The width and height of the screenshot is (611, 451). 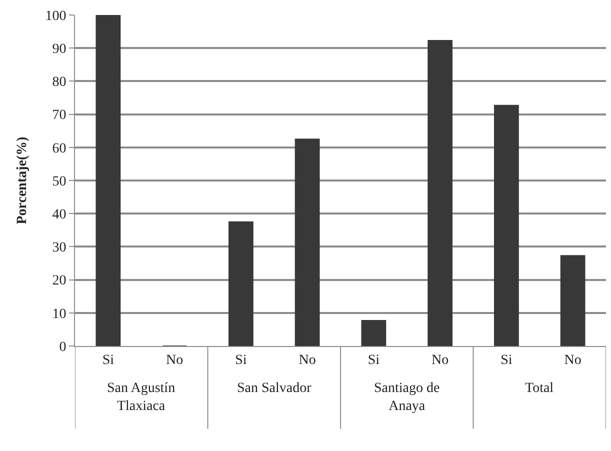 I want to click on y-tick-label: 50, so click(x=59, y=182).